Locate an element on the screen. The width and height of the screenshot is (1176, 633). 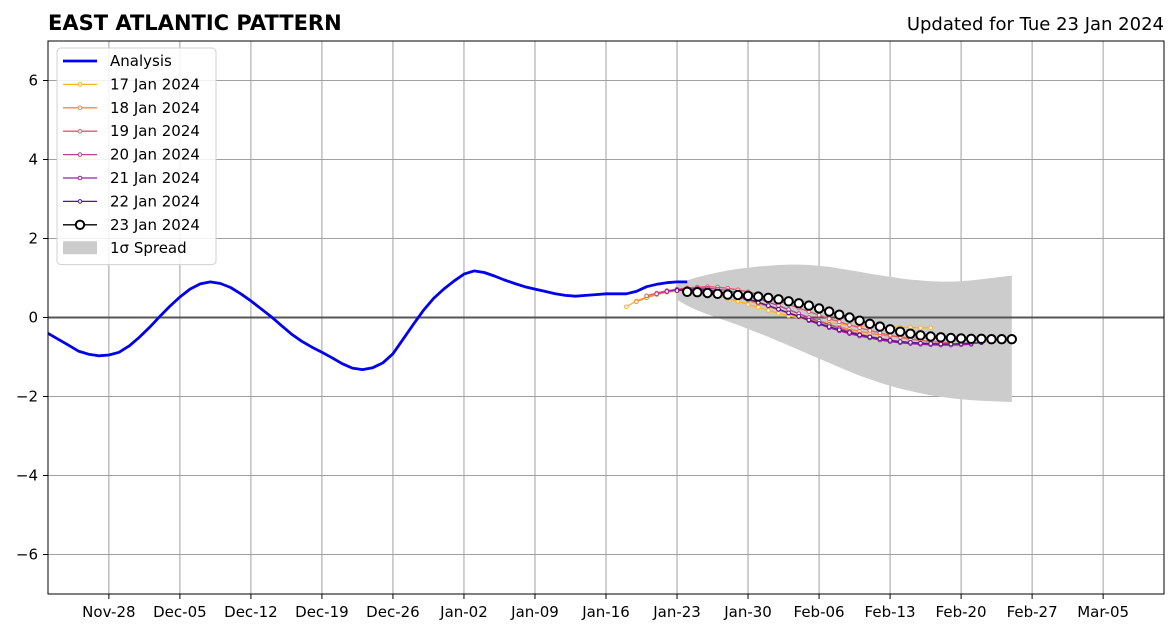
y-tick-label: 2 is located at coordinates (33, 239).